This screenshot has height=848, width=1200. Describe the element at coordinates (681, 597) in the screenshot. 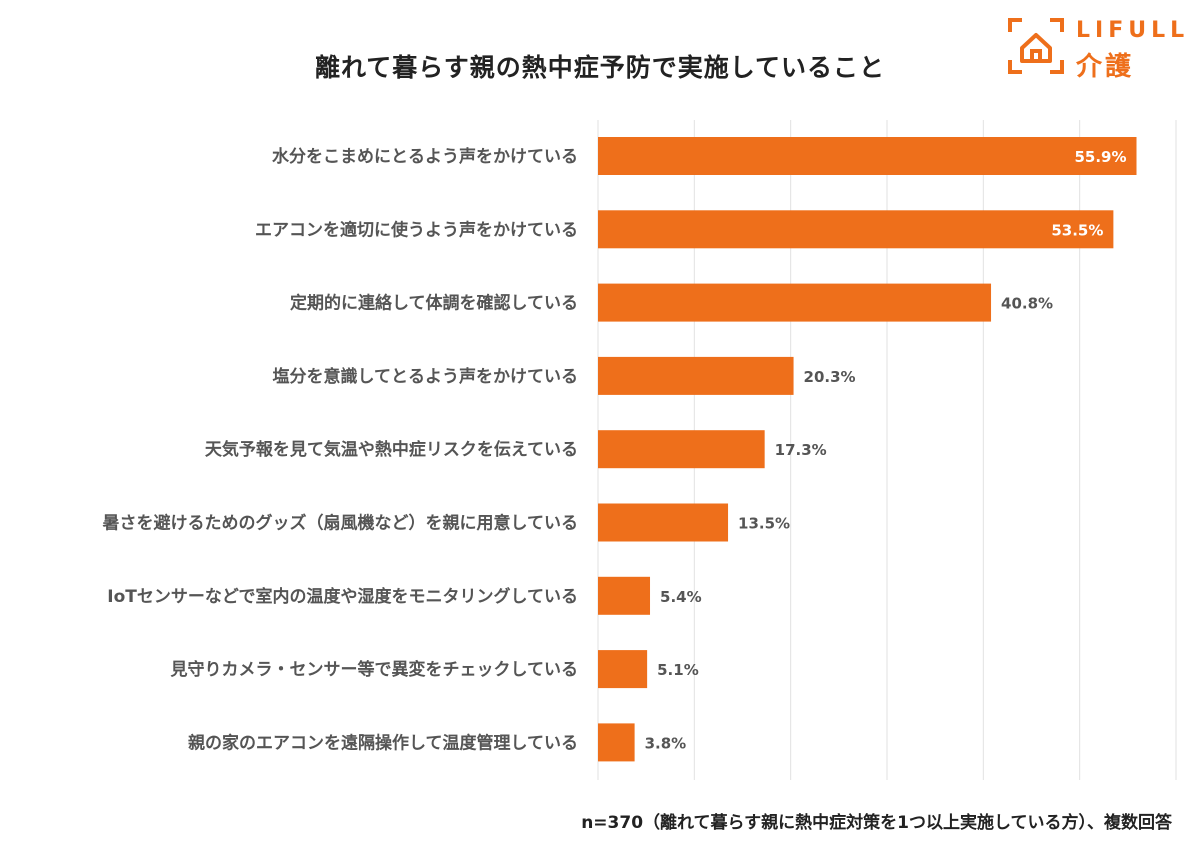

I see `value-label: 5.4%` at that location.